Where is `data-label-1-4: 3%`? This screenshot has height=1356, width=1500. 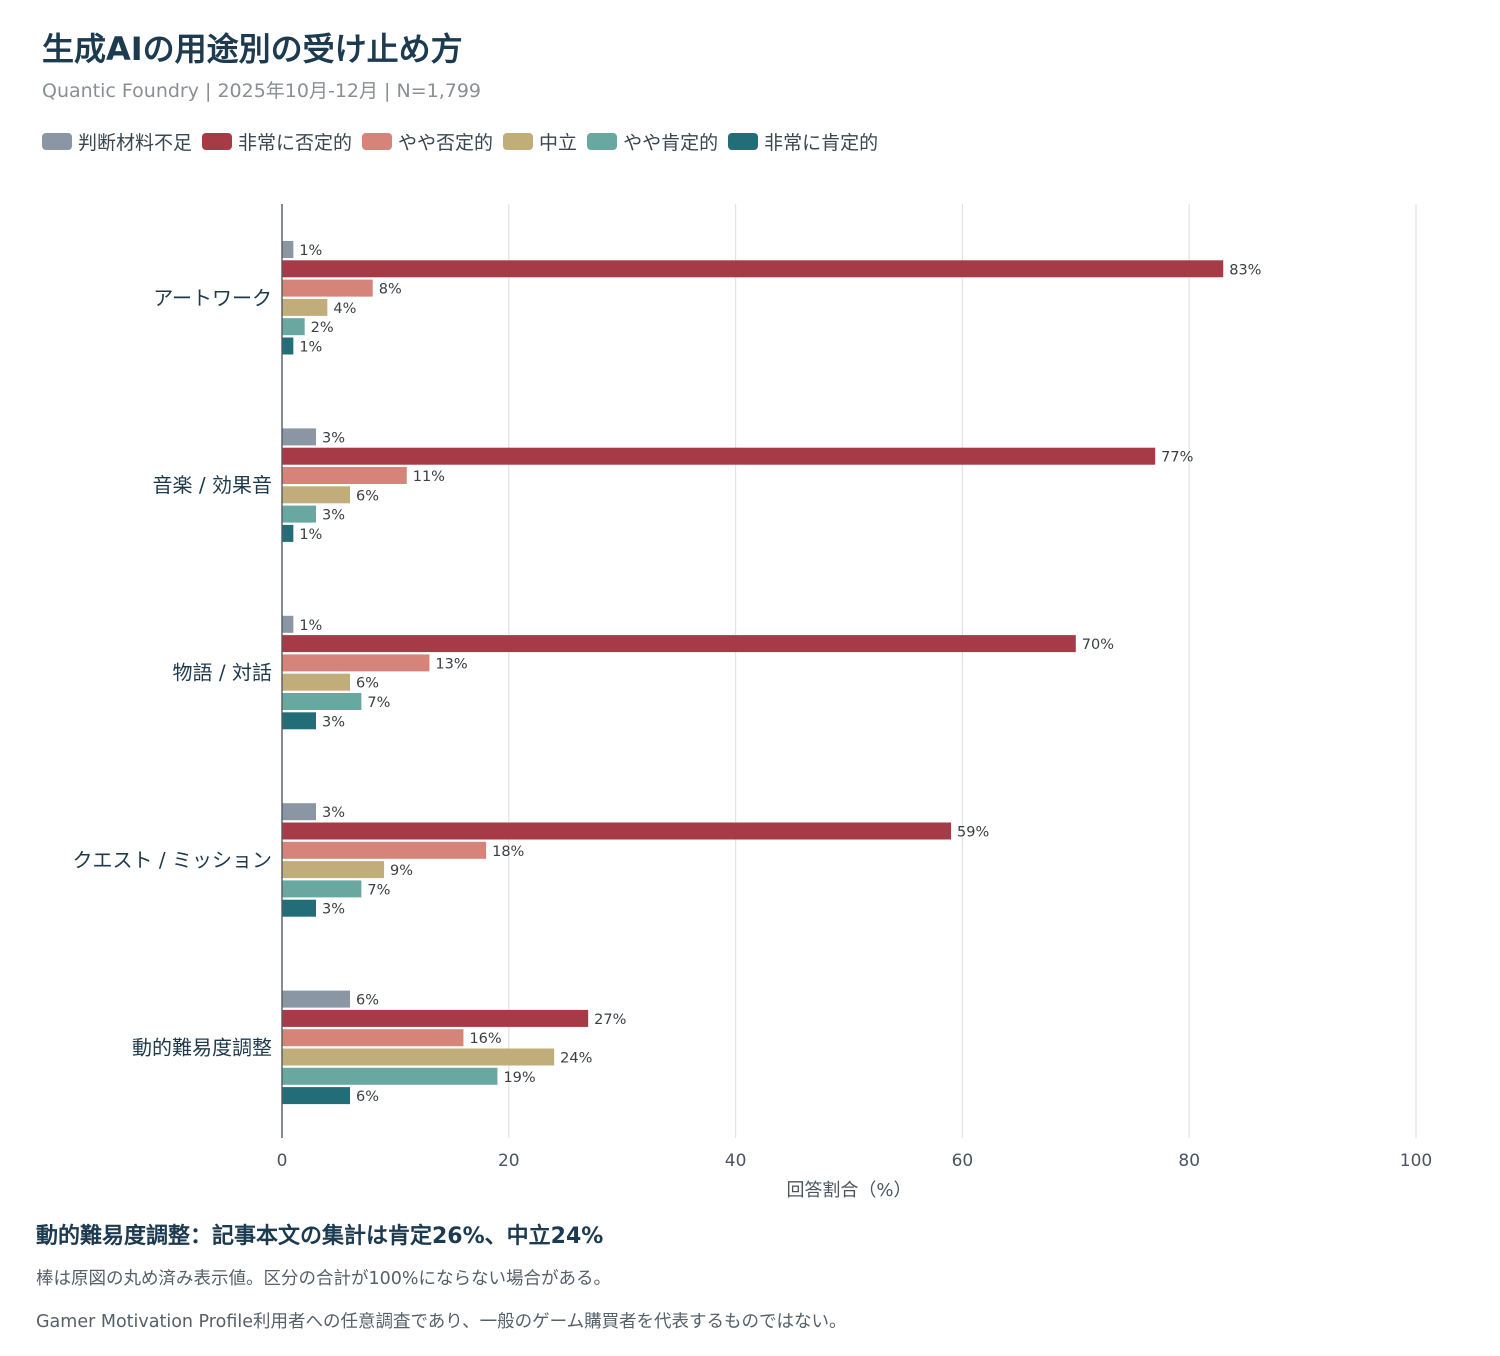 data-label-1-4: 3% is located at coordinates (333, 516).